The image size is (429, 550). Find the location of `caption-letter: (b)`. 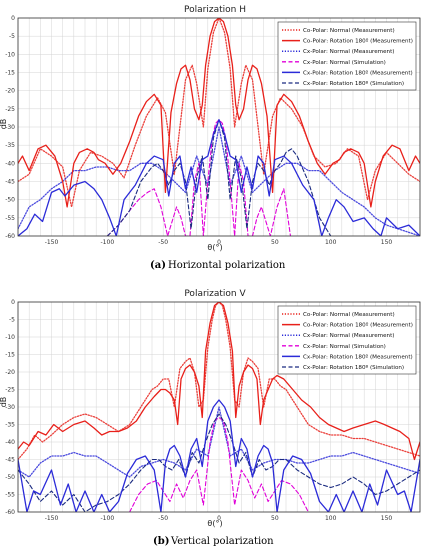

caption-letter: (b) is located at coordinates (161, 541).